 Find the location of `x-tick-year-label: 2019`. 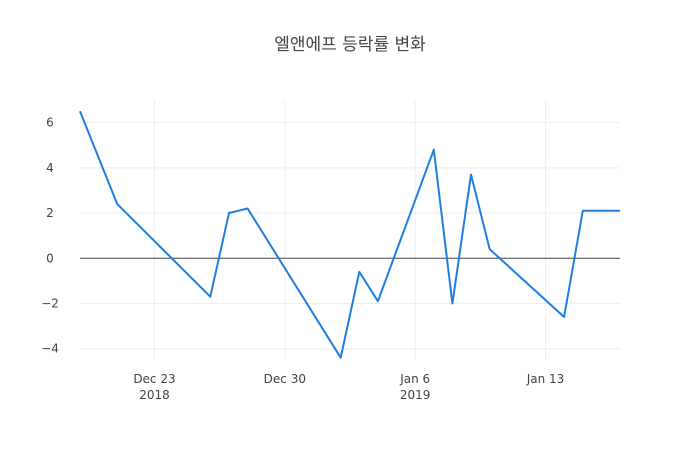

x-tick-year-label: 2019 is located at coordinates (415, 395).